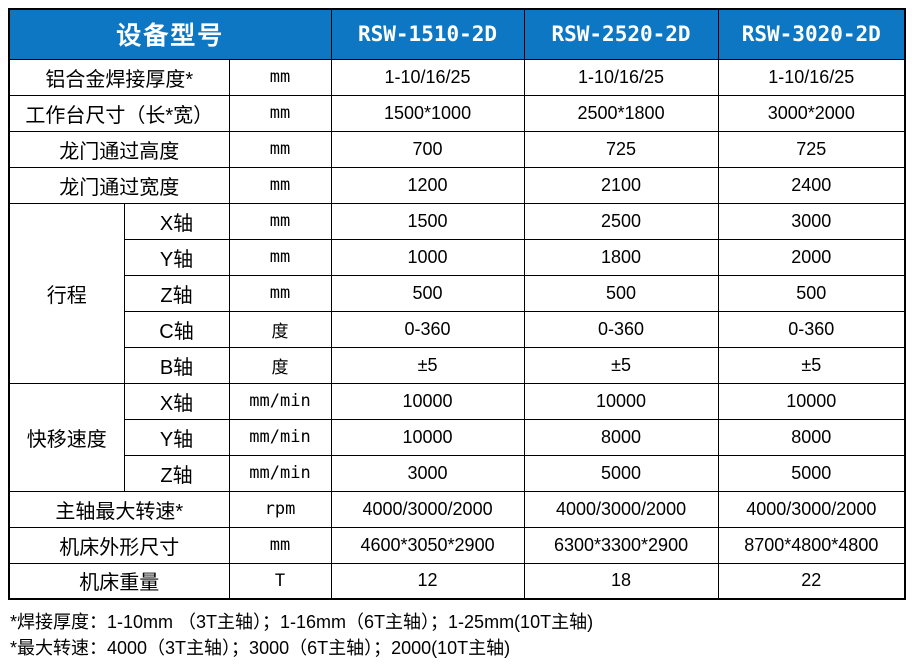  I want to click on table-row-travel-b: B轴 度 ±5 ±5 ±5, so click(457, 365).